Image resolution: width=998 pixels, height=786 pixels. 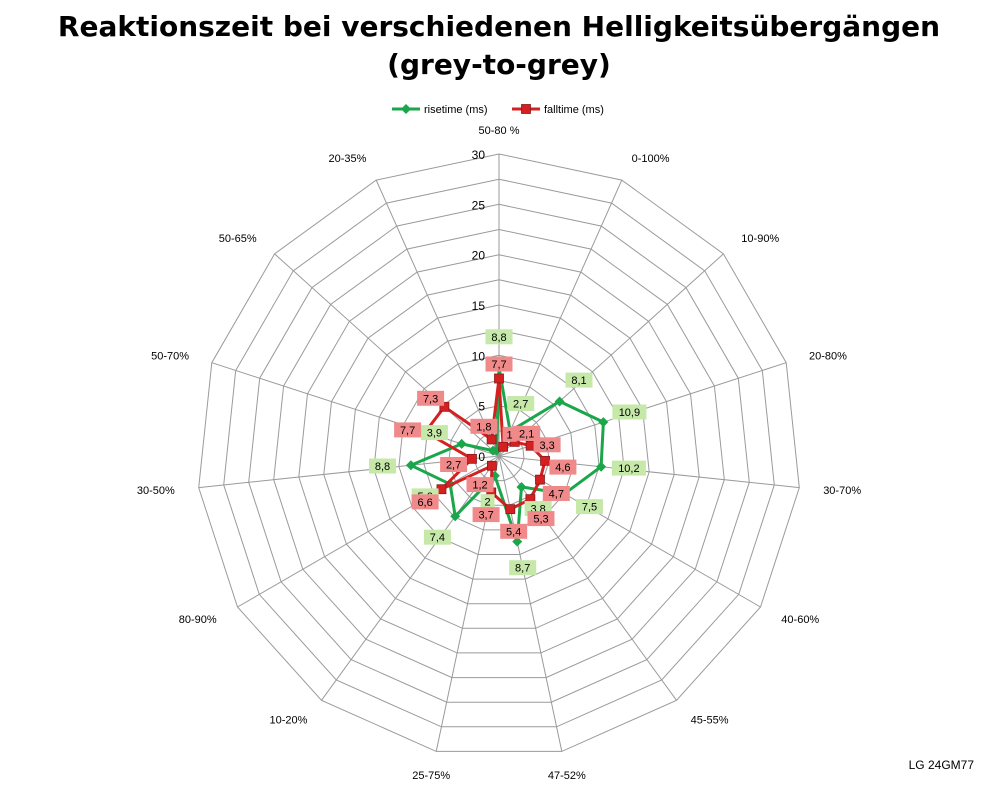 I want to click on data-label: 1, so click(x=510, y=435).